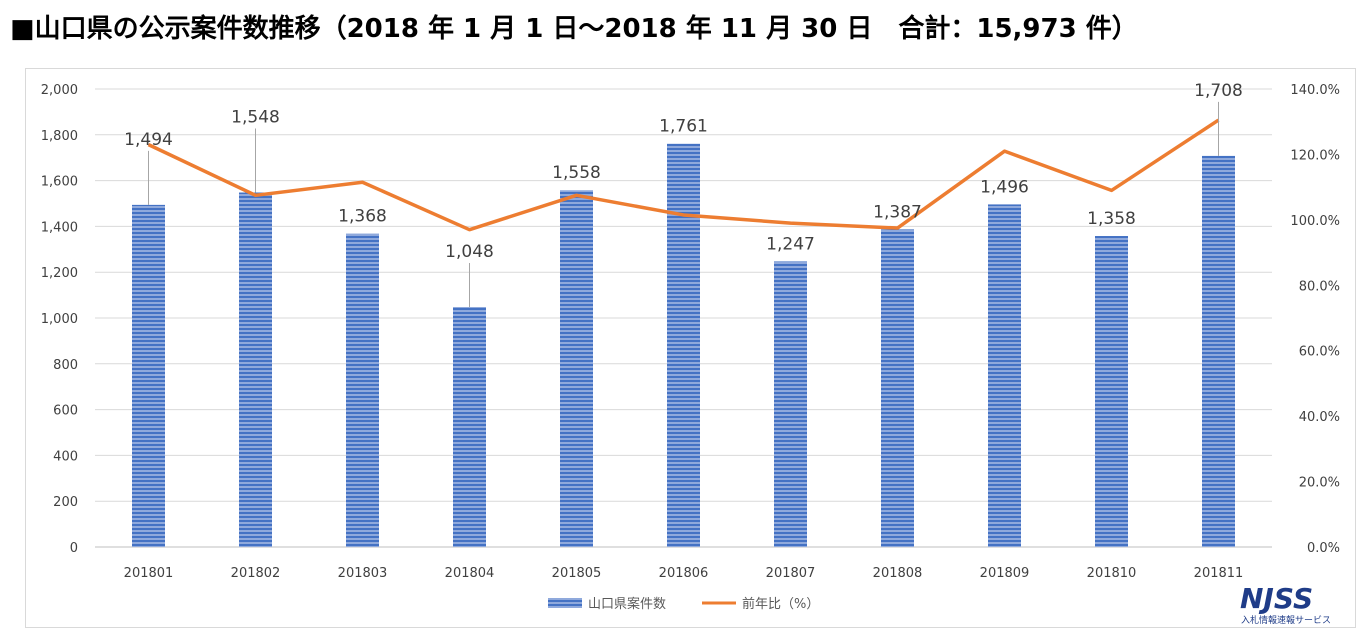 The width and height of the screenshot is (1370, 638). Describe the element at coordinates (1315, 90) in the screenshot. I see `right-axis-tick-label: 140.0%` at that location.